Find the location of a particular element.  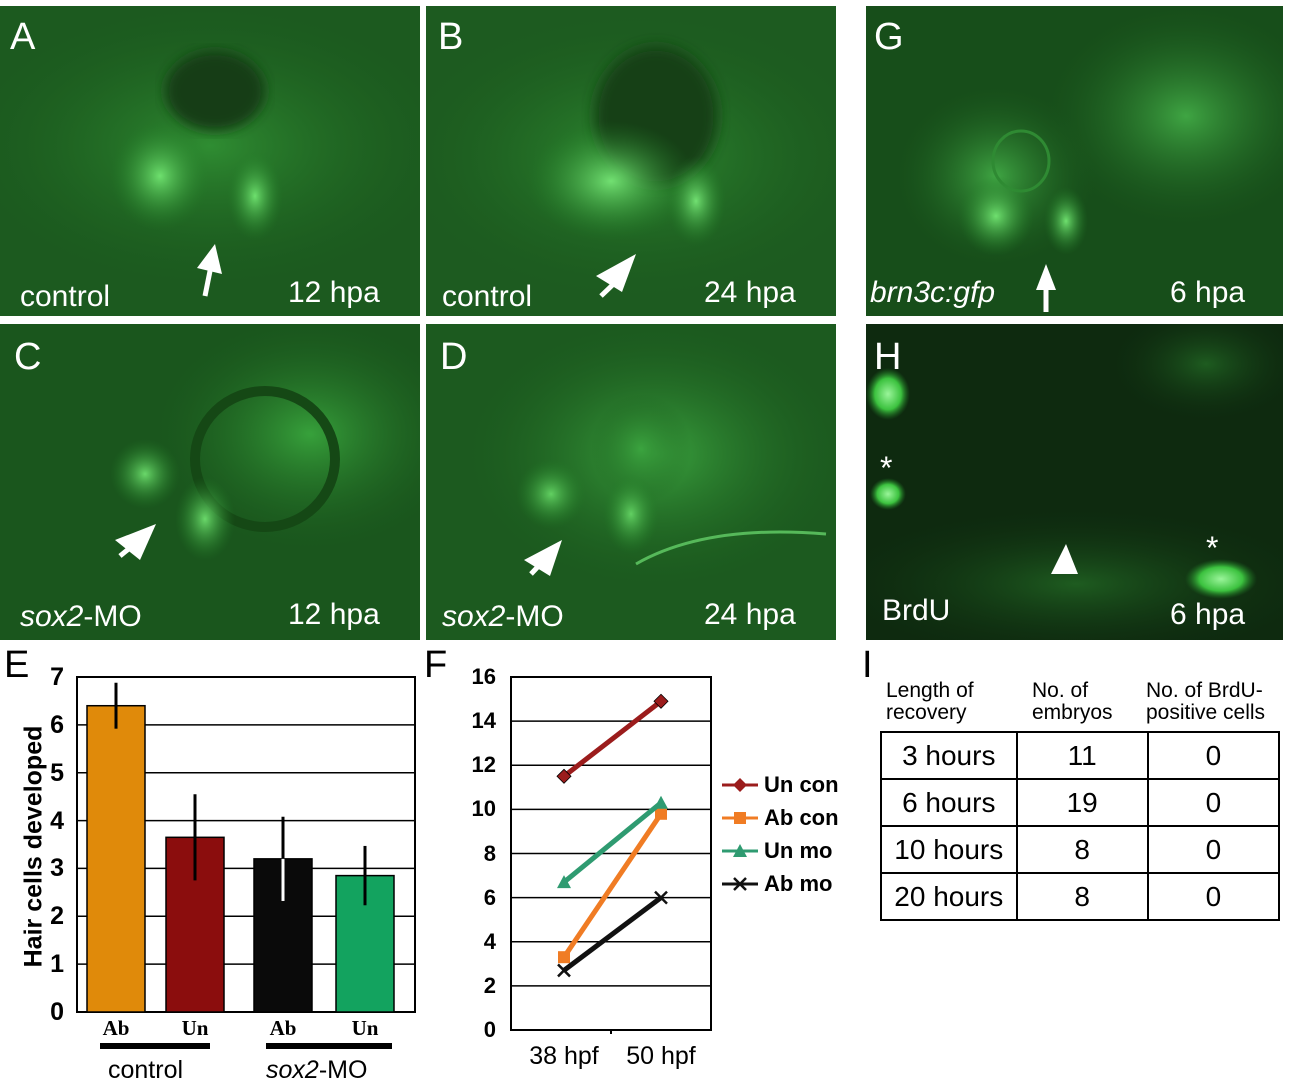

chart-f-plot is located at coordinates (611, 855).